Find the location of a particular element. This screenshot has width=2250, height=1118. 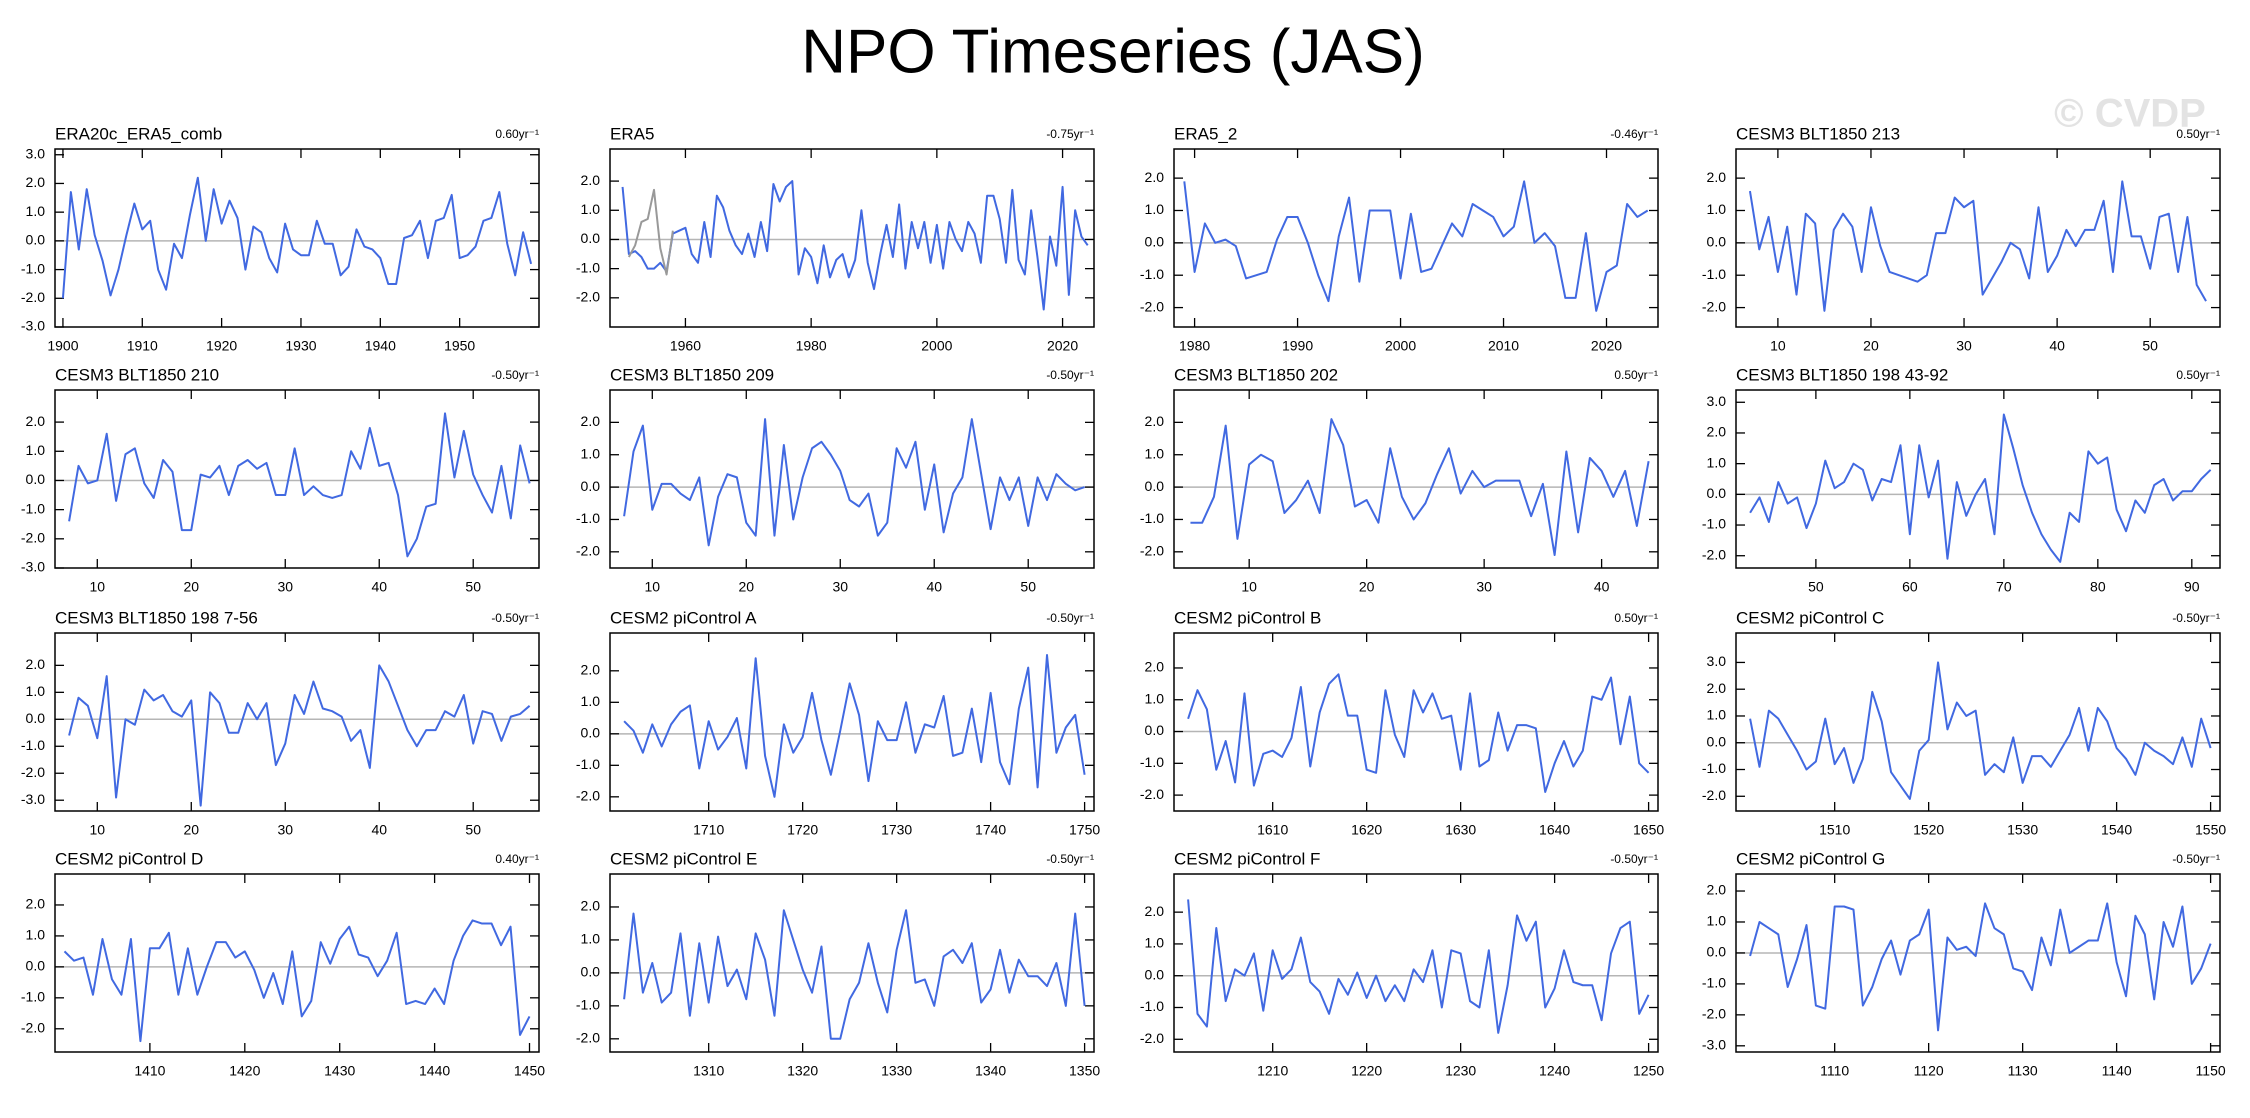

panel-title: CESM2 piControl C is located at coordinates (1810, 617).